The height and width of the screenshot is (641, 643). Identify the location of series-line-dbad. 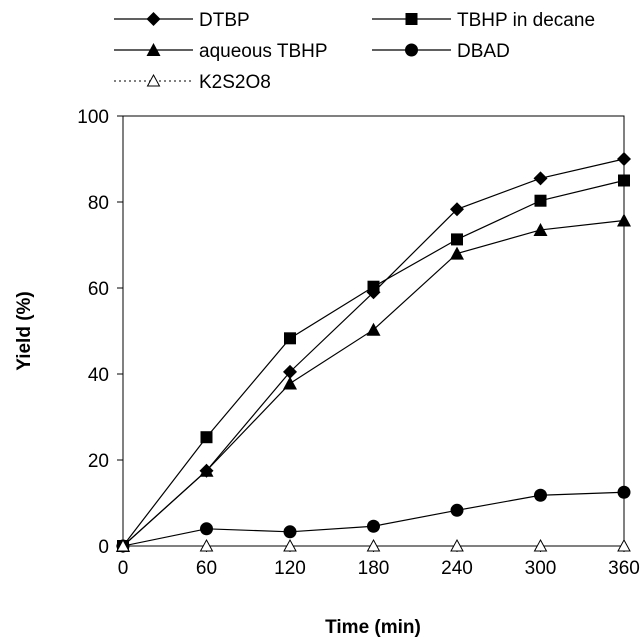
(373, 519).